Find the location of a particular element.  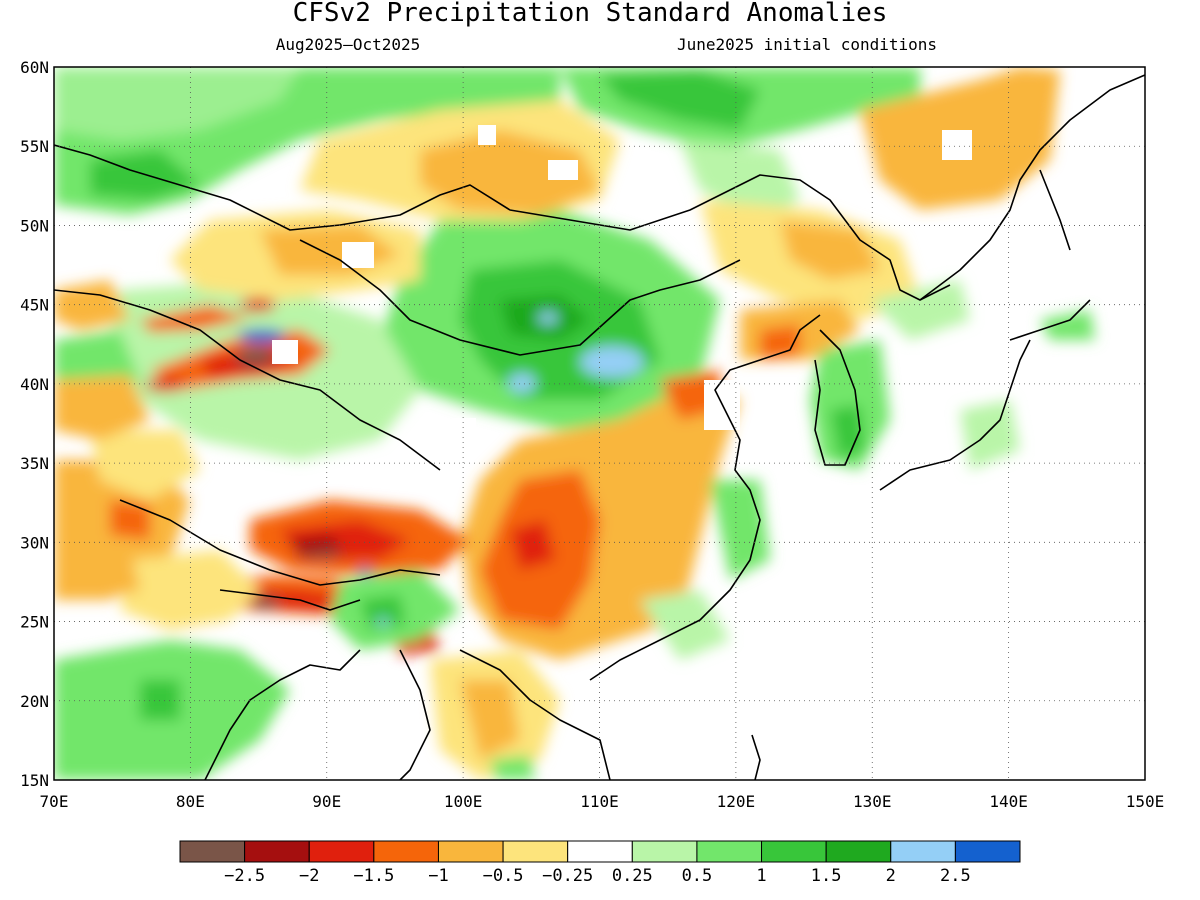

legend-label: −0.25 is located at coordinates (567, 876).